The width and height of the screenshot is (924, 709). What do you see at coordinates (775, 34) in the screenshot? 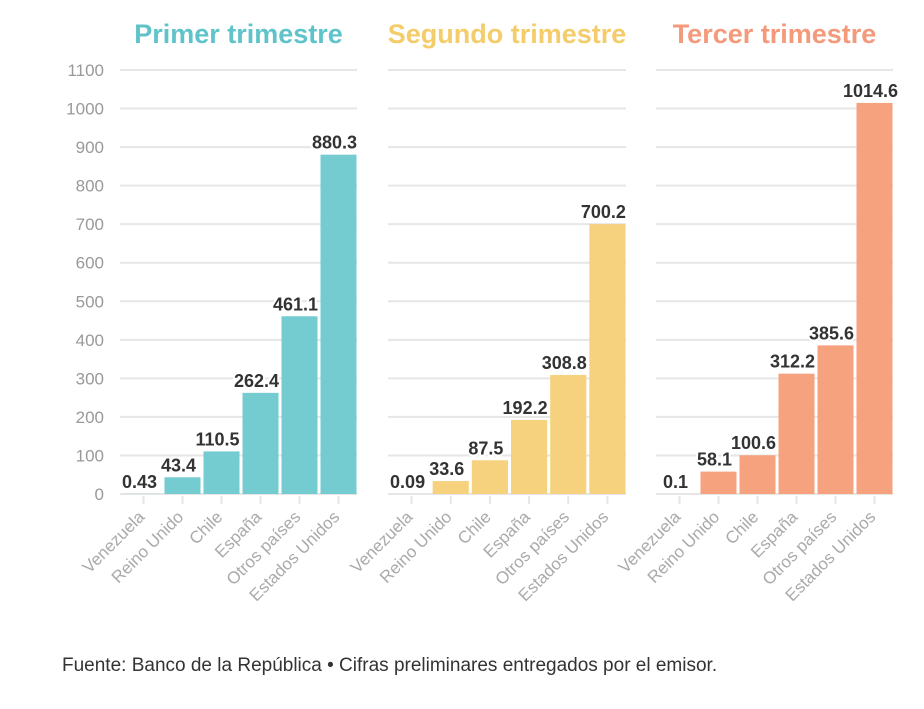
I see `panel-title: Tercer trimestre` at bounding box center [775, 34].